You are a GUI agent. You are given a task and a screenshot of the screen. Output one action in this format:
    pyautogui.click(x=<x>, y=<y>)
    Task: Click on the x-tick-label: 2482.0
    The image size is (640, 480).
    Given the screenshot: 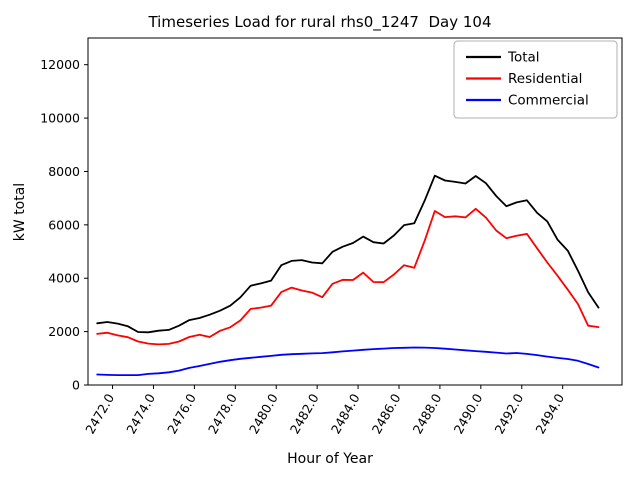 What is the action you would take?
    pyautogui.click(x=304, y=413)
    